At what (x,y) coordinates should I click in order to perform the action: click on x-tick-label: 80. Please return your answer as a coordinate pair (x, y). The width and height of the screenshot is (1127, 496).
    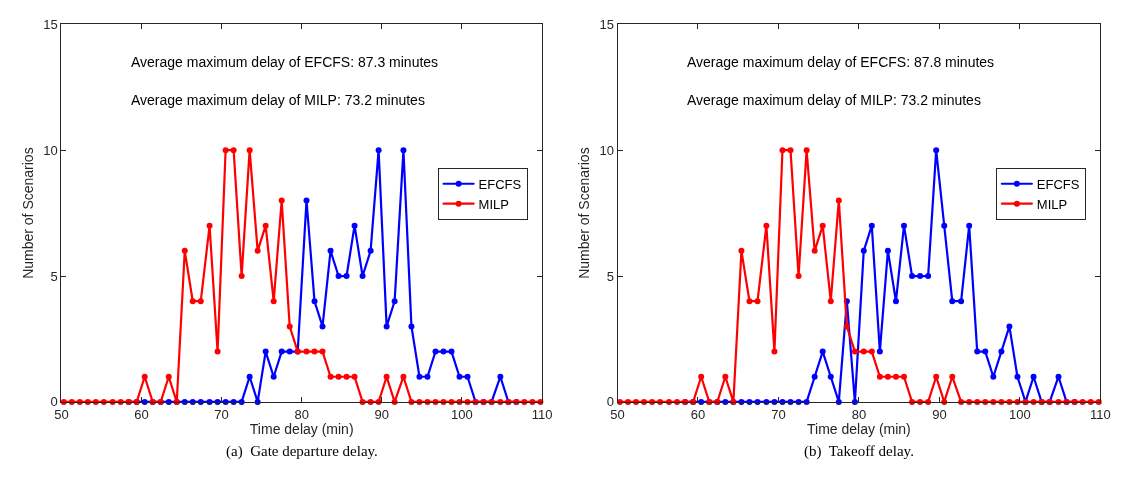
    Looking at the image, I should click on (859, 414).